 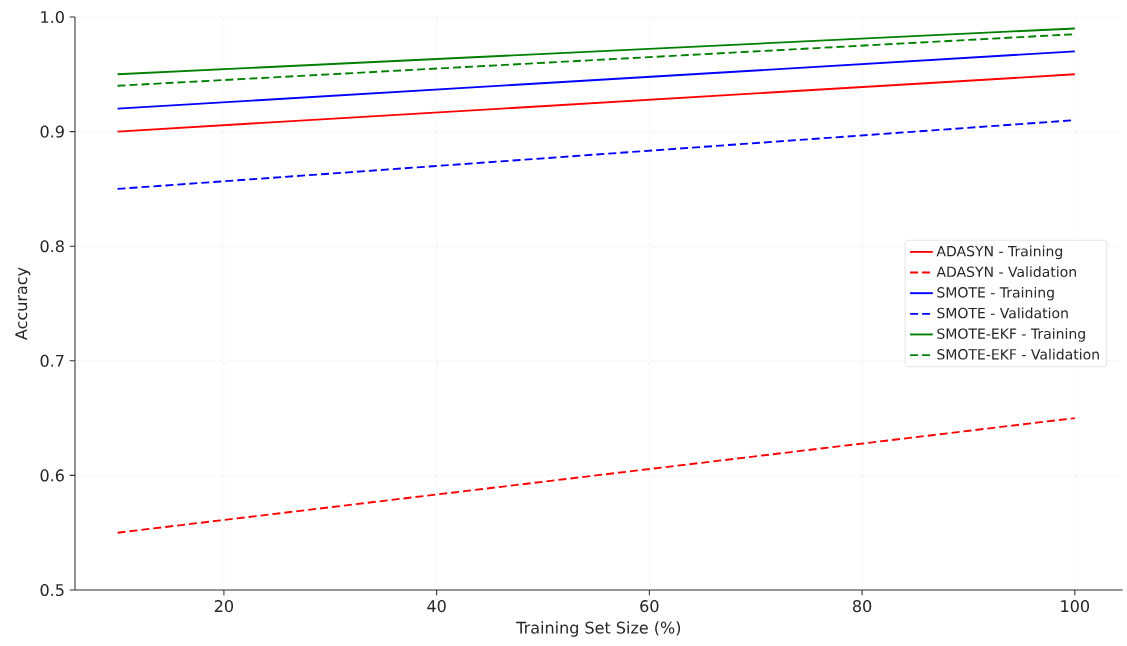 I want to click on y-tick-label: 0.9, so click(x=52, y=131).